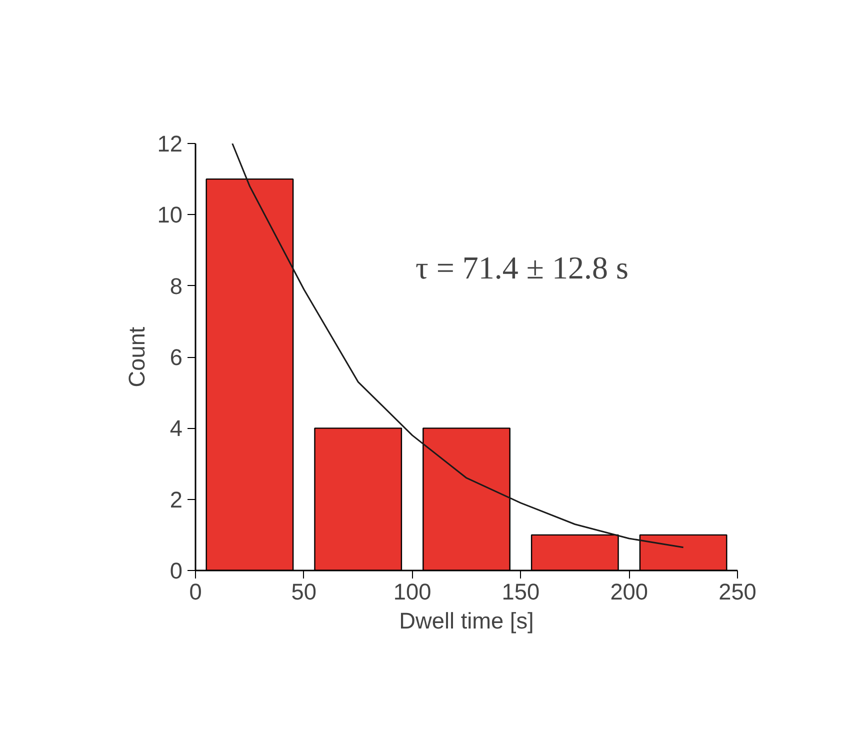  I want to click on y-axis-title: Count, so click(136, 357).